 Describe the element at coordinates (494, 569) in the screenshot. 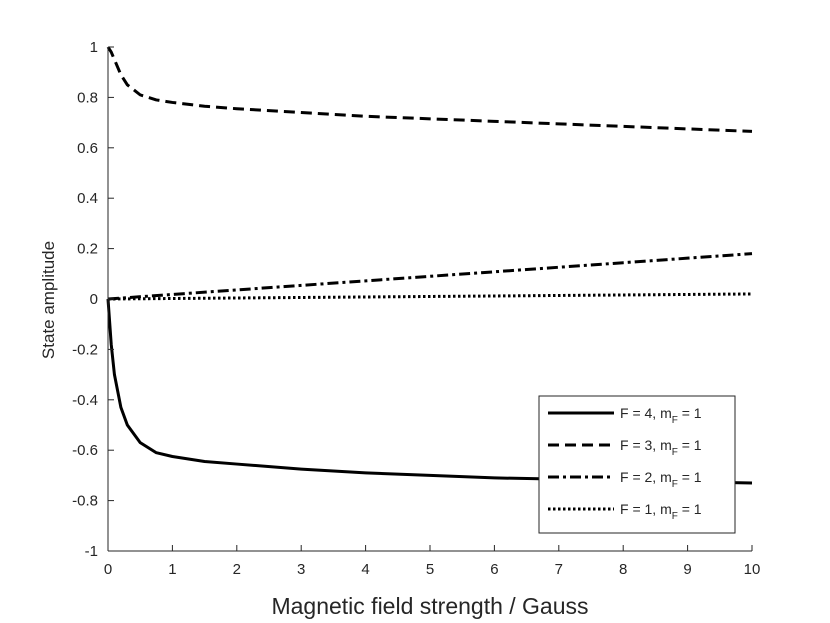

I see `x-tick-label: 6` at that location.